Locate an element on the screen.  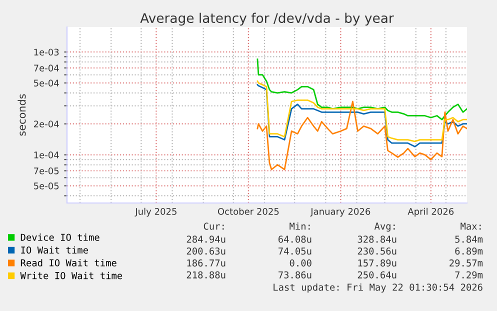
chart-title: Average latency for /dev/vda - by year is located at coordinates (267, 19).